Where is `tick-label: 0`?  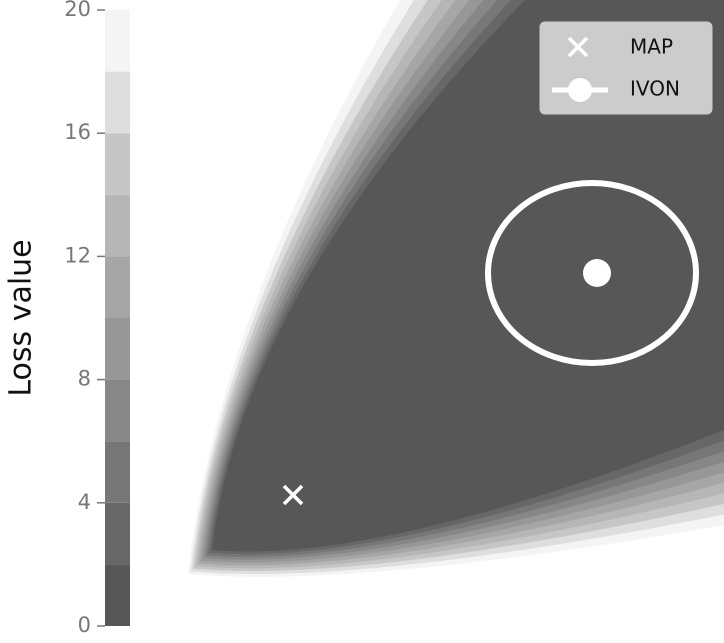
tick-label: 0 is located at coordinates (84, 625).